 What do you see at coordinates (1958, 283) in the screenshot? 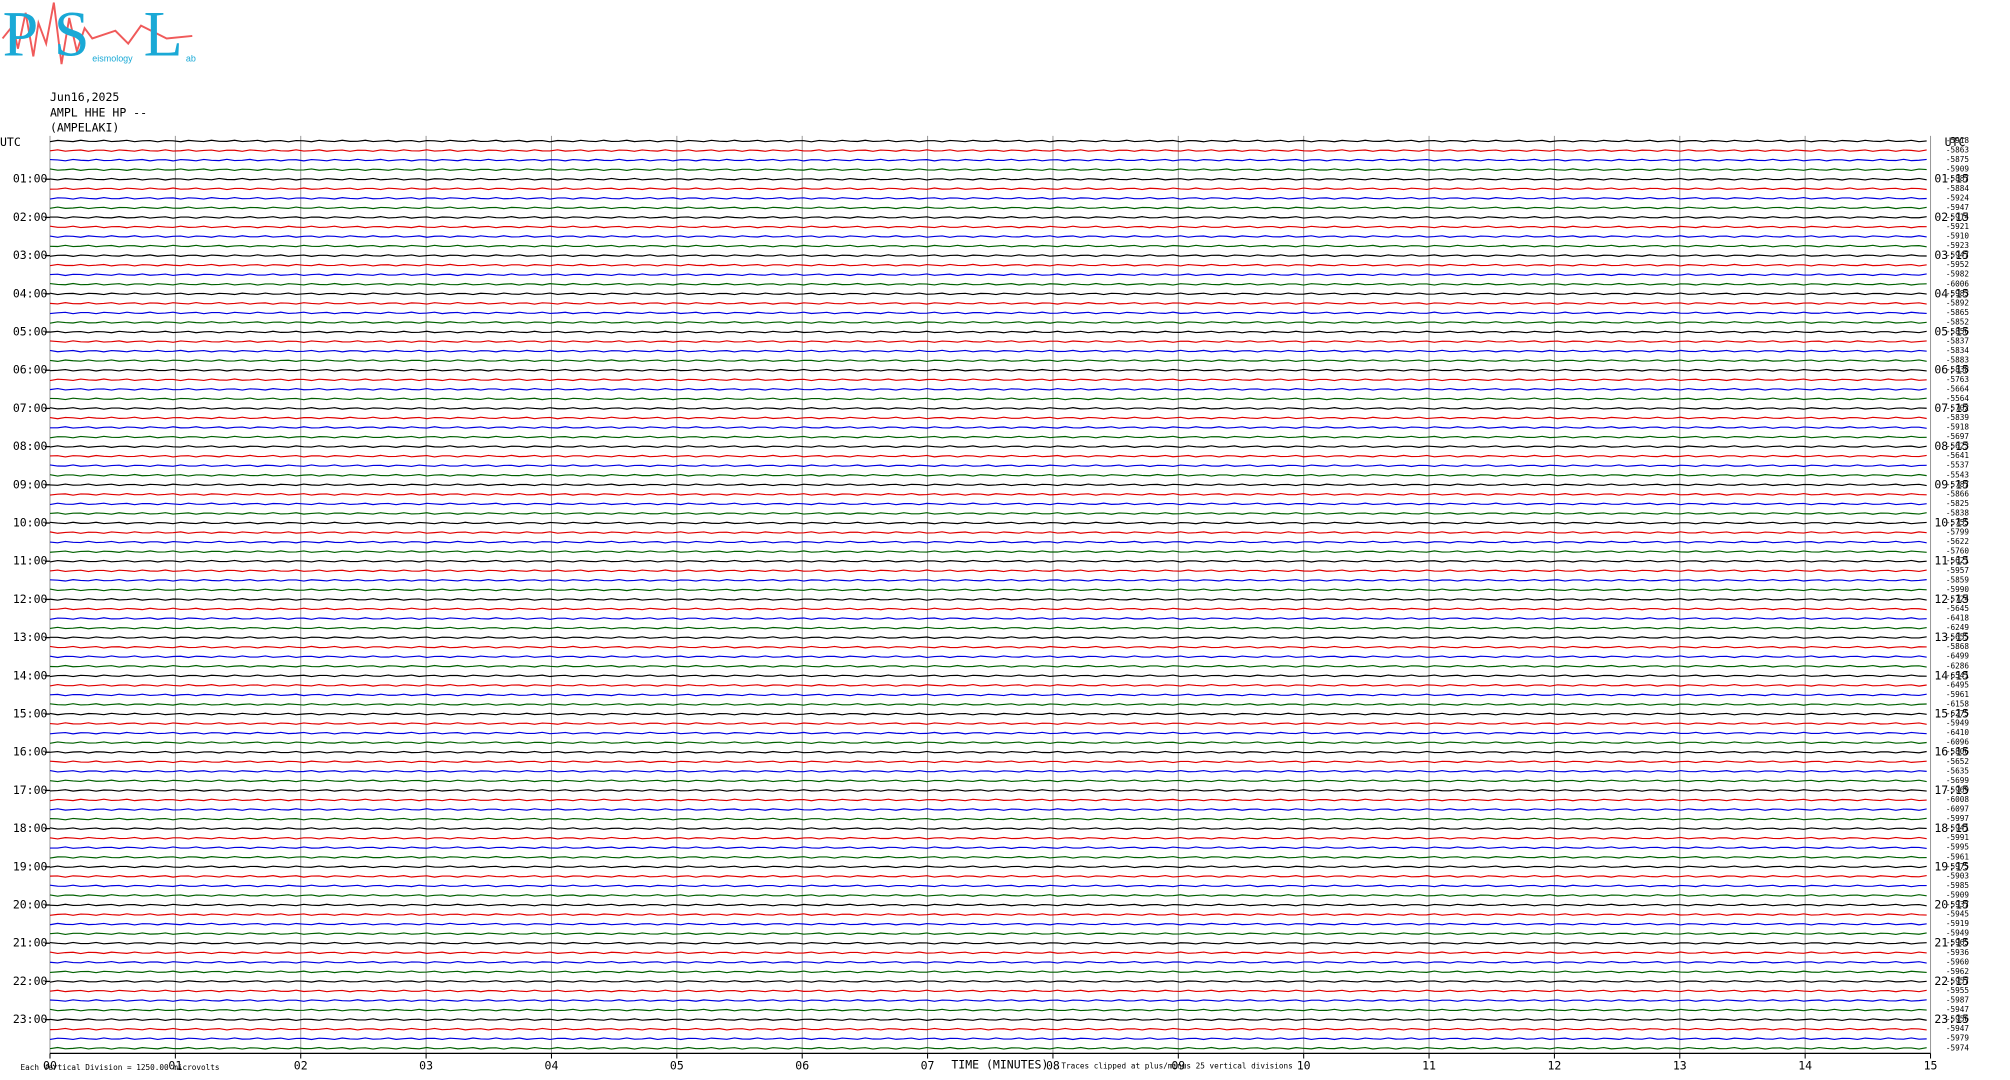
I see `trace-offset: -6006` at bounding box center [1958, 283].